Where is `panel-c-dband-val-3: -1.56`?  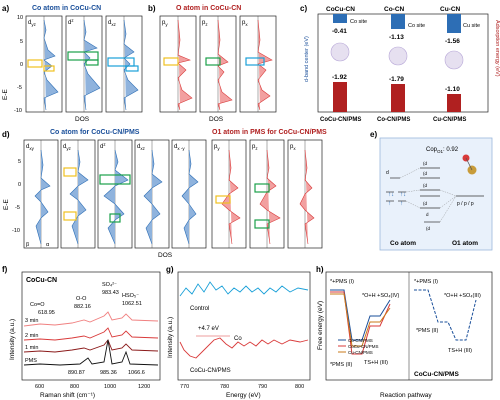
panel-c-dband-val-3: -1.56 is located at coordinates (452, 41).